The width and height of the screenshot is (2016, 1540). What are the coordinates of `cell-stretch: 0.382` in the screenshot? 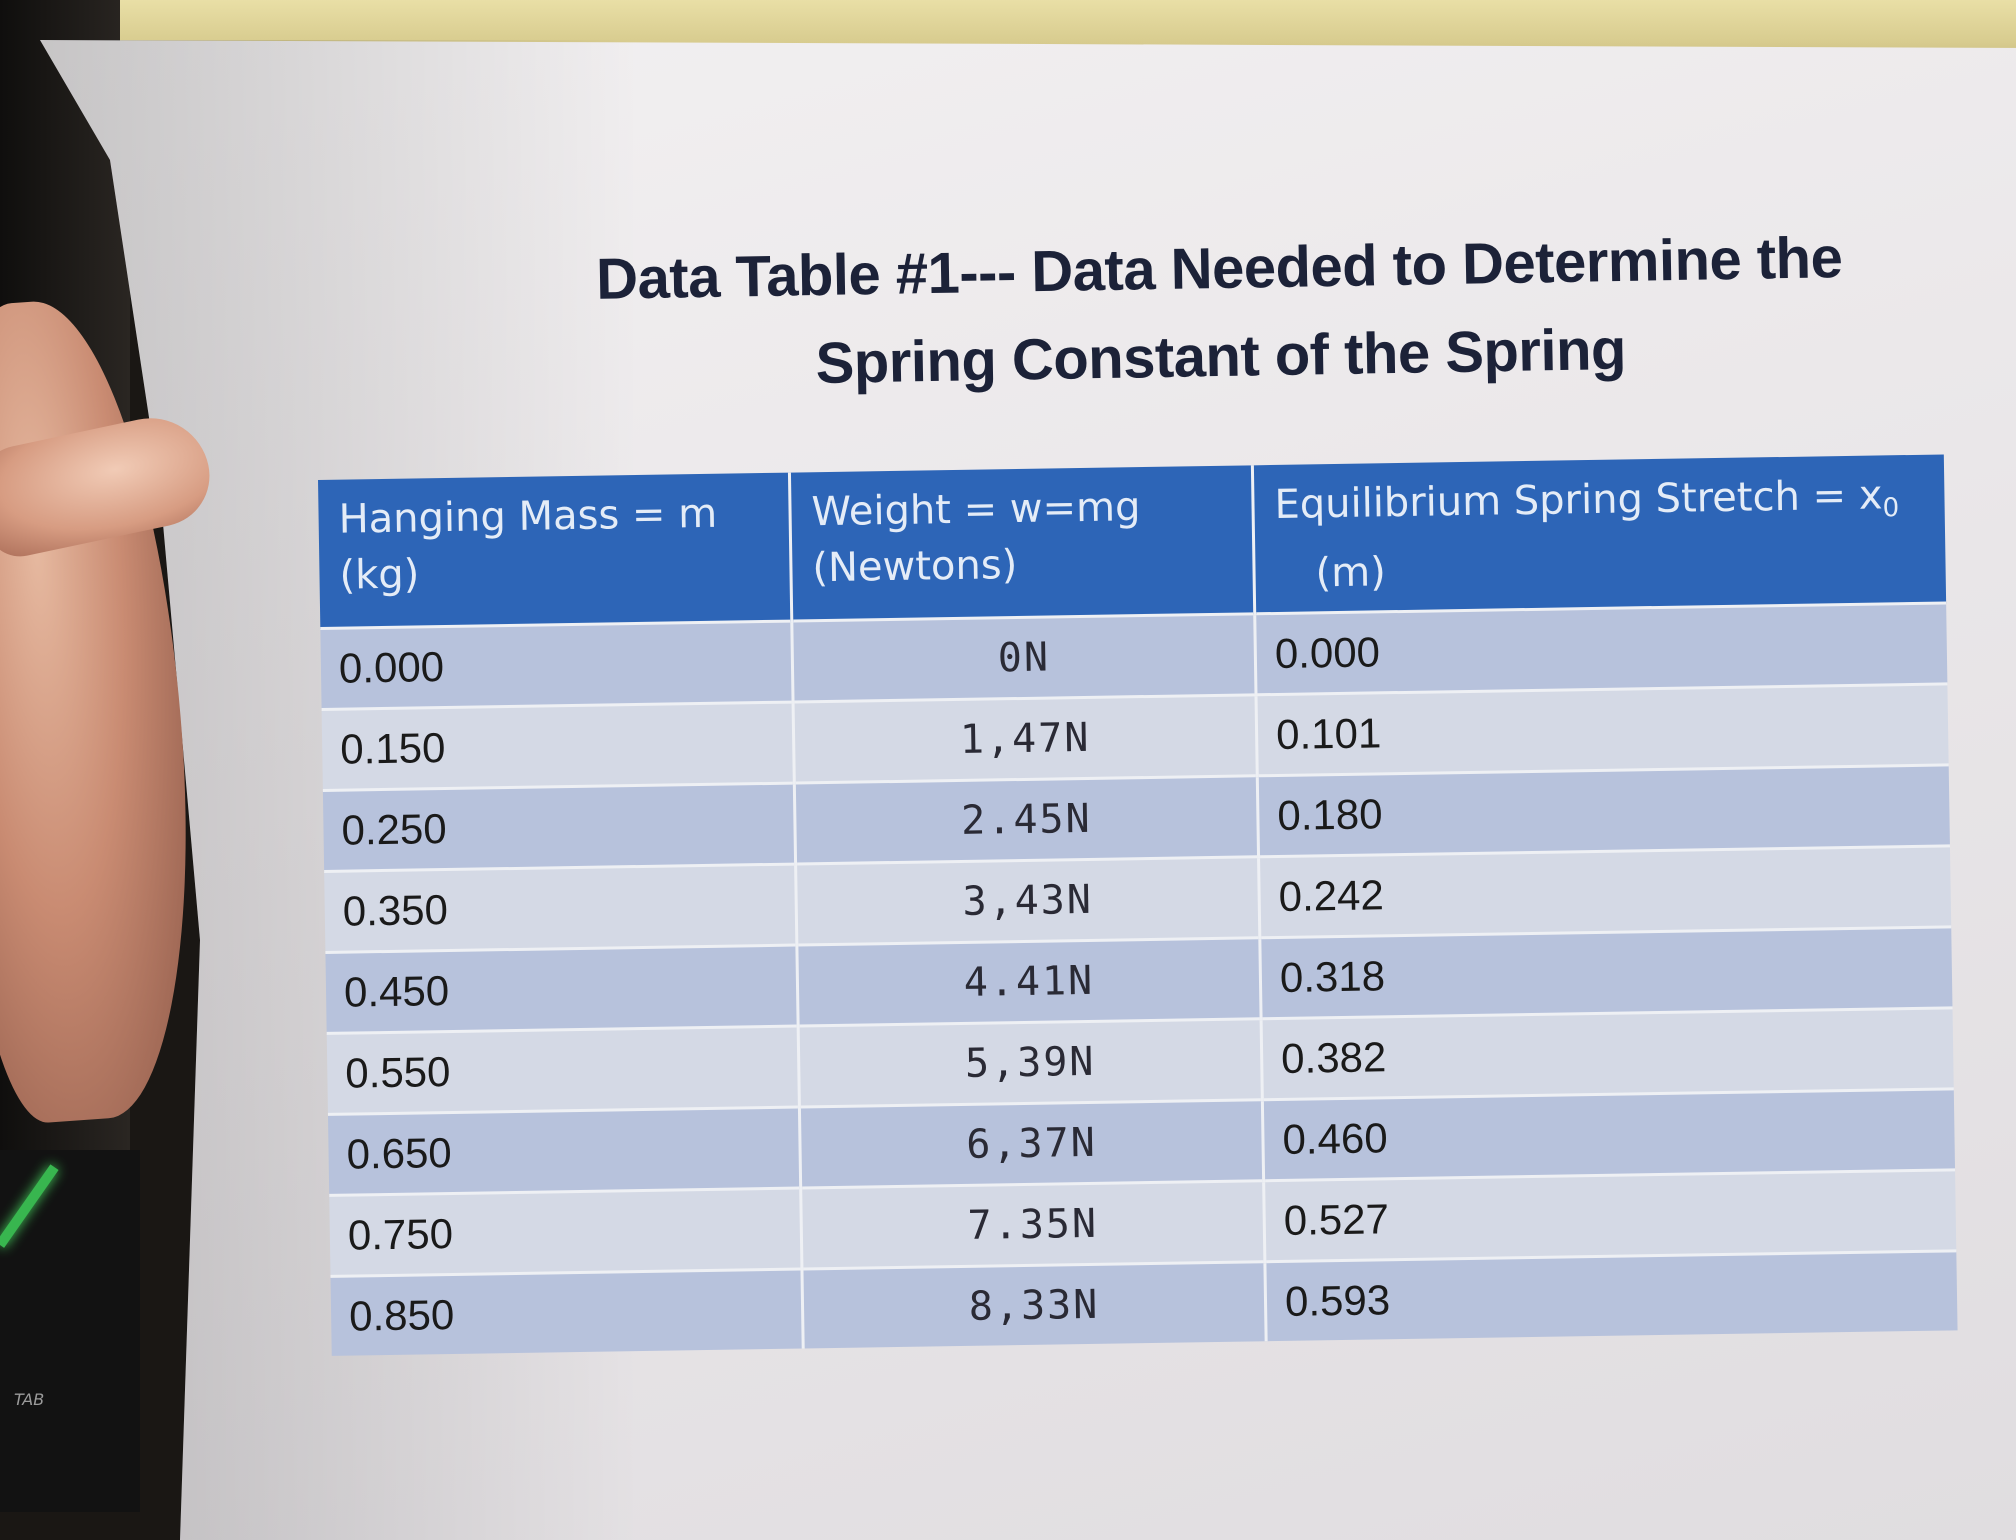 It's located at (1607, 1053).